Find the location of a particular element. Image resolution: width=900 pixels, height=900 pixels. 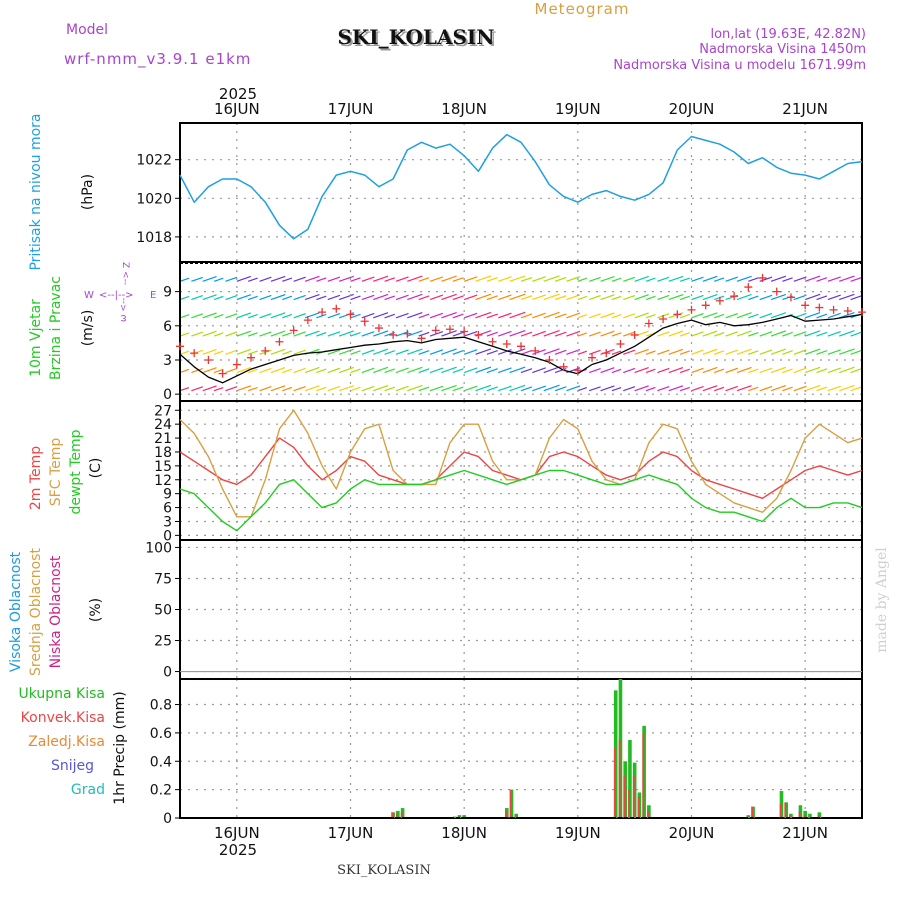

wind-ytick-label: 0 is located at coordinates (167, 395).